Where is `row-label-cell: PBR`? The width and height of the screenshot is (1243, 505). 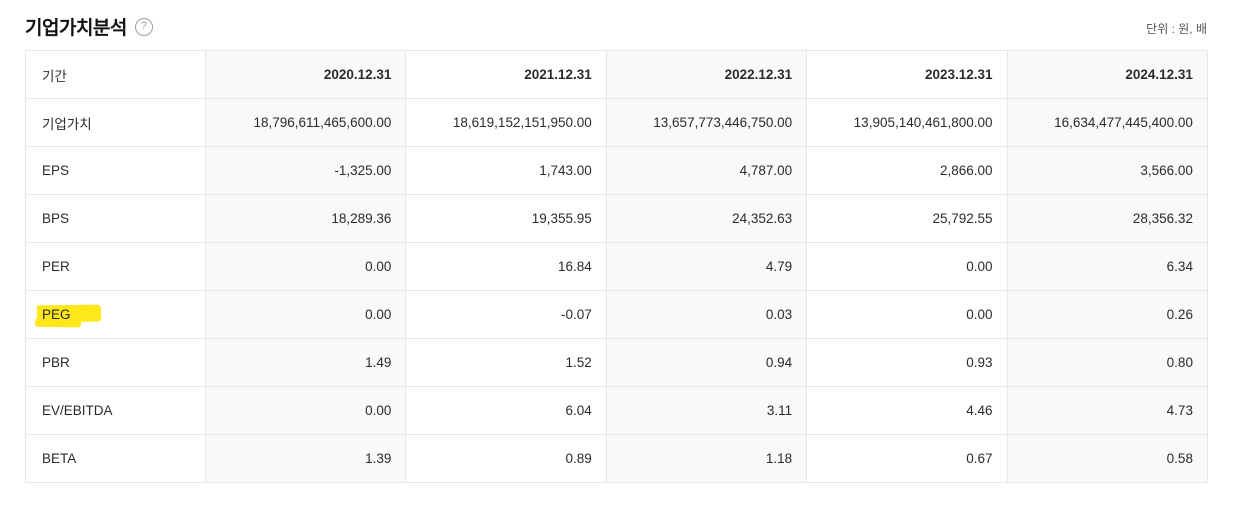 row-label-cell: PBR is located at coordinates (115, 362).